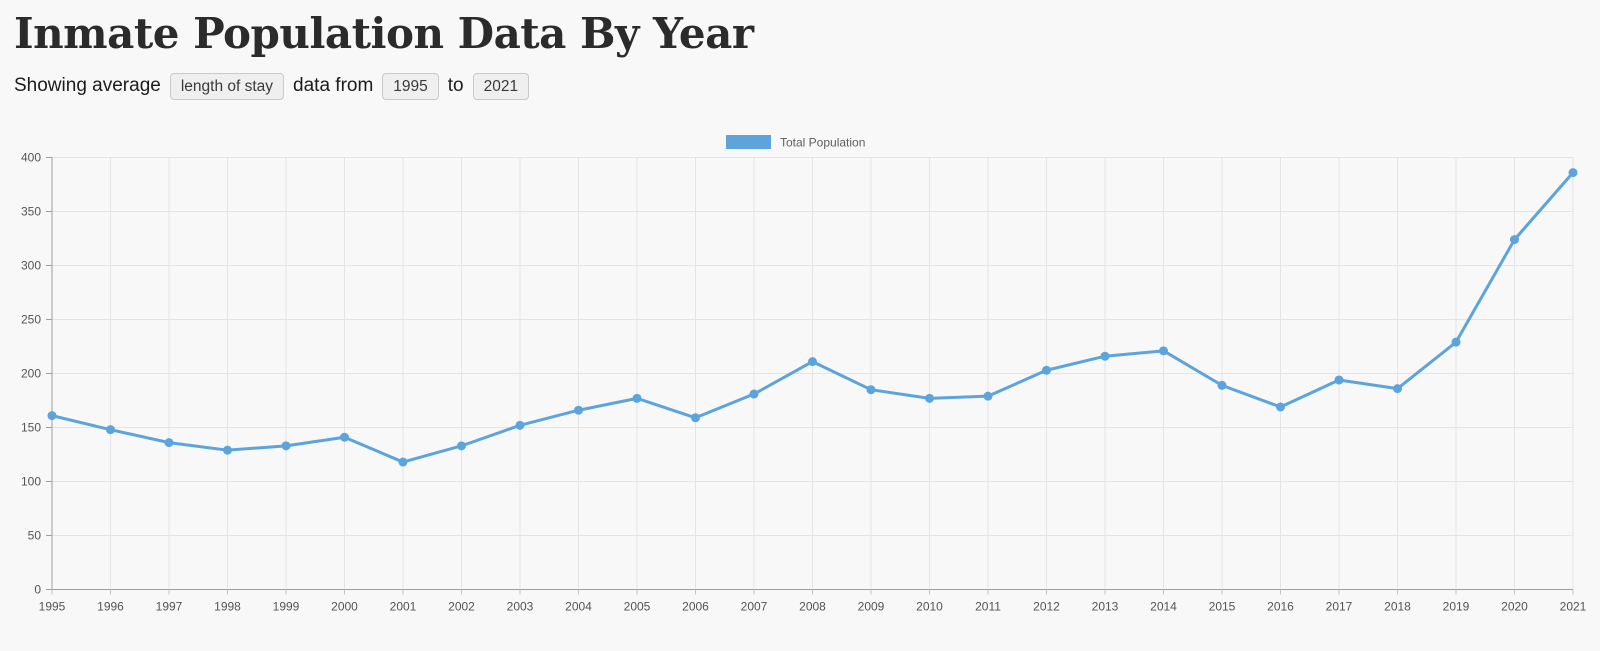 The image size is (1600, 651). What do you see at coordinates (169, 606) in the screenshot?
I see `x-tick-label: 1997` at bounding box center [169, 606].